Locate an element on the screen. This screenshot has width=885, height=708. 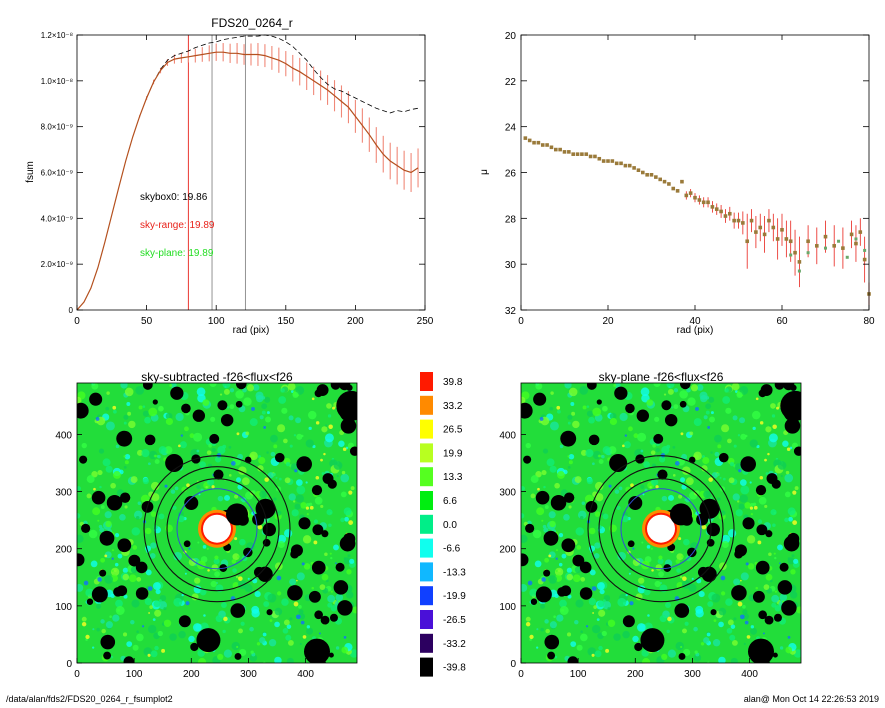
mu-x-tick-label: 40 is located at coordinates (695, 321).